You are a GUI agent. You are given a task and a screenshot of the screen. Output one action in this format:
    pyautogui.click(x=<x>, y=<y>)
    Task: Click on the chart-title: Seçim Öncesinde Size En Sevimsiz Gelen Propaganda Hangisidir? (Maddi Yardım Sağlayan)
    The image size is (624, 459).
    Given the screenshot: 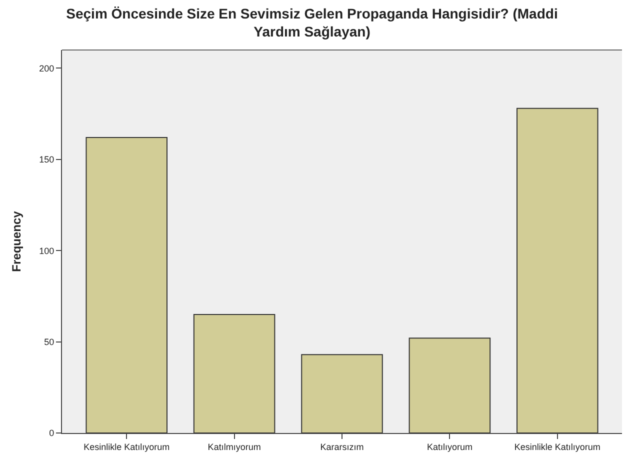 What is the action you would take?
    pyautogui.click(x=312, y=22)
    